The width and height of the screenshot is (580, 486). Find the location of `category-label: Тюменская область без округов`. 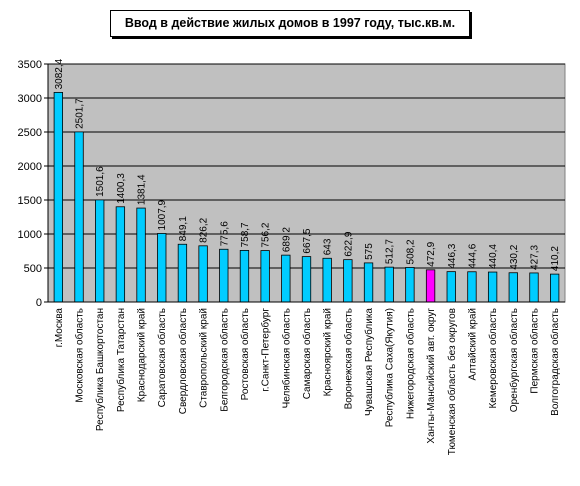

category-label: Тюменская область без округов is located at coordinates (452, 381).